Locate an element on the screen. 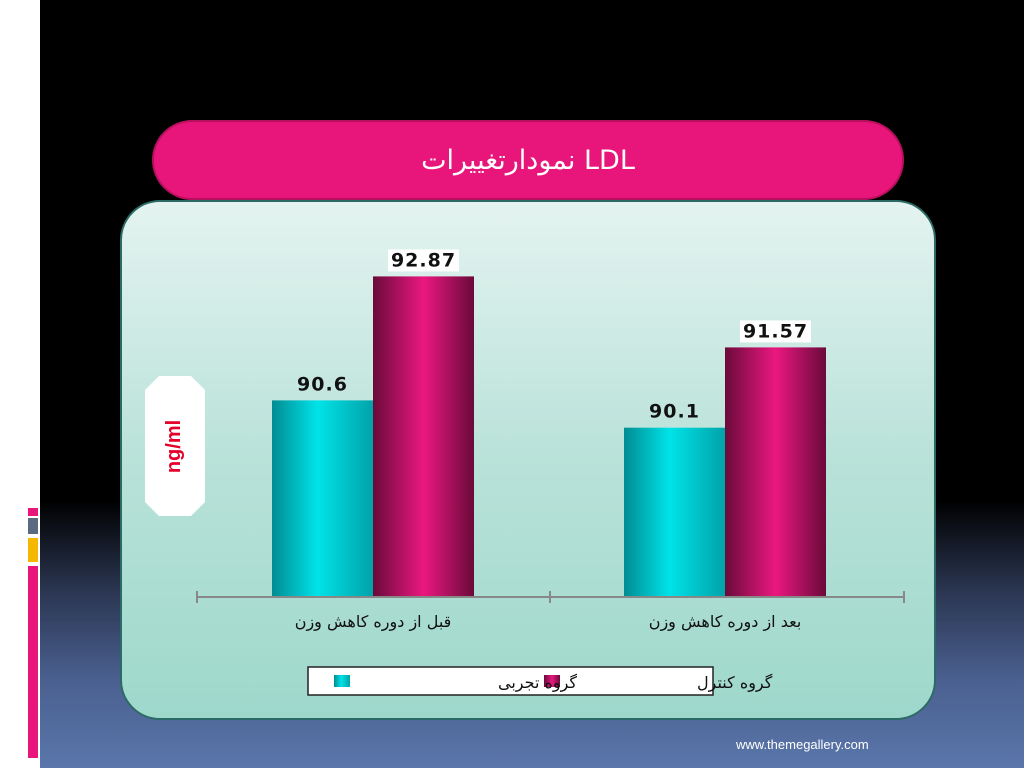 Image resolution: width=1024 pixels, height=768 pixels. unit-badge is located at coordinates (175, 446).